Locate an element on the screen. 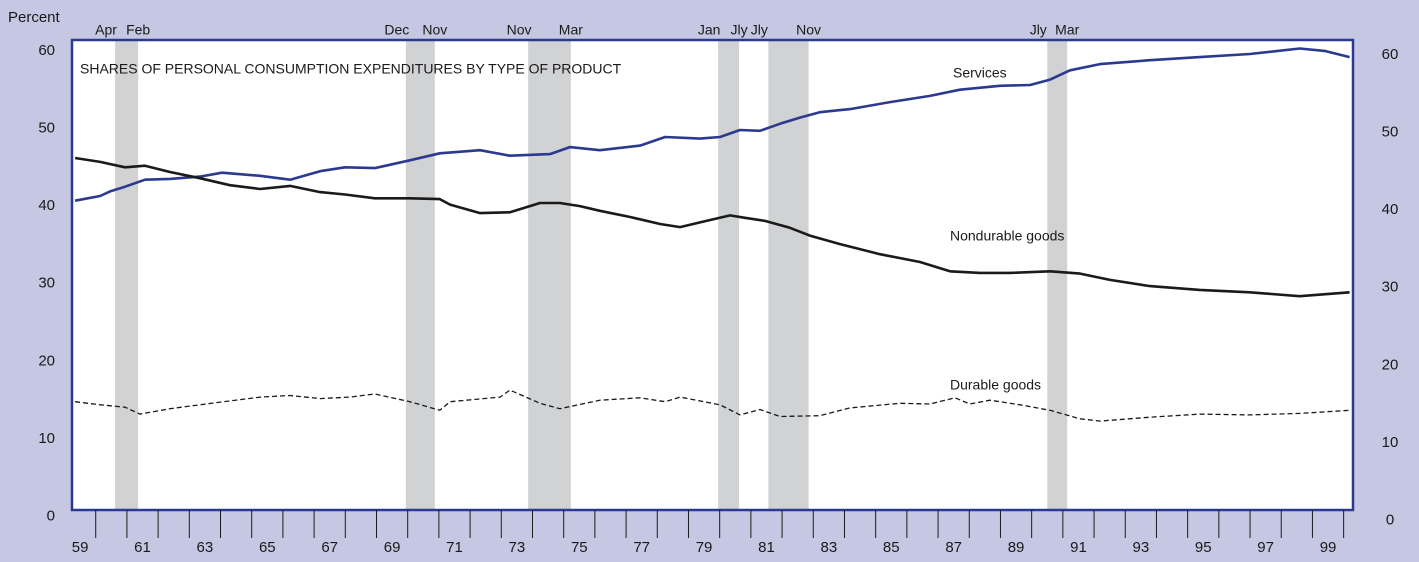  y2-tick-label: 30 is located at coordinates (1390, 287).